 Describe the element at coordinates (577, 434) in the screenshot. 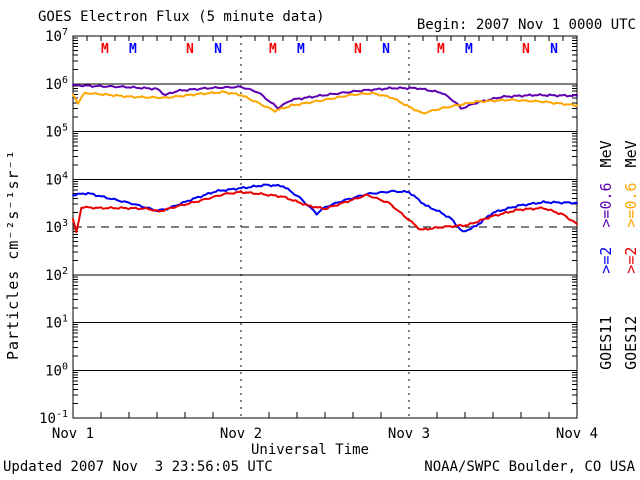

I see `x-tick-label: Nov 4` at that location.